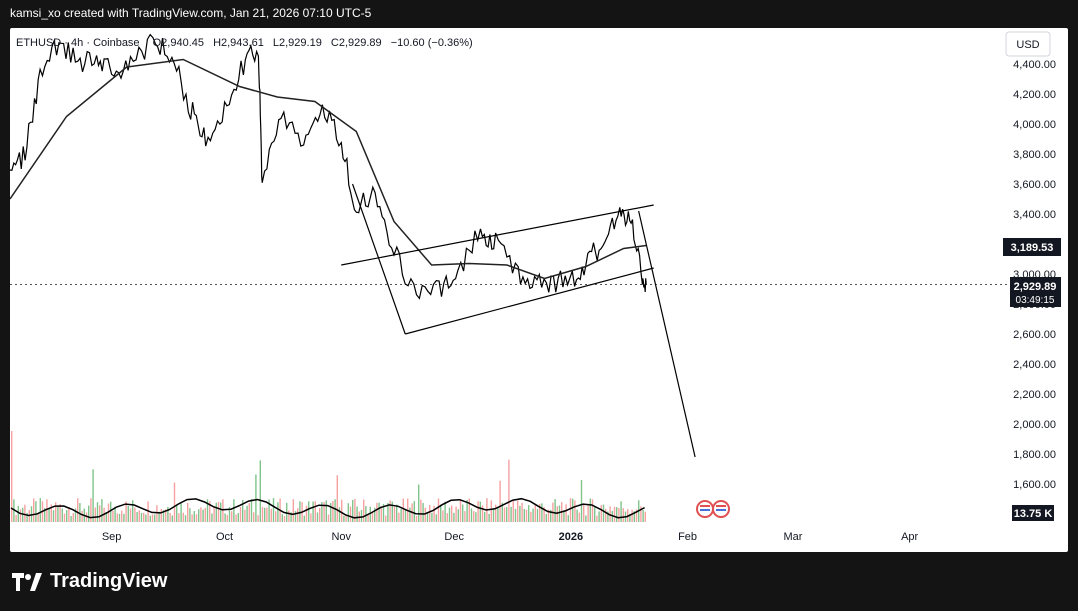  Describe the element at coordinates (510, 537) in the screenshot. I see `time-axis: Sep Oct Nov Dec 2026 Feb Mar Apr` at that location.